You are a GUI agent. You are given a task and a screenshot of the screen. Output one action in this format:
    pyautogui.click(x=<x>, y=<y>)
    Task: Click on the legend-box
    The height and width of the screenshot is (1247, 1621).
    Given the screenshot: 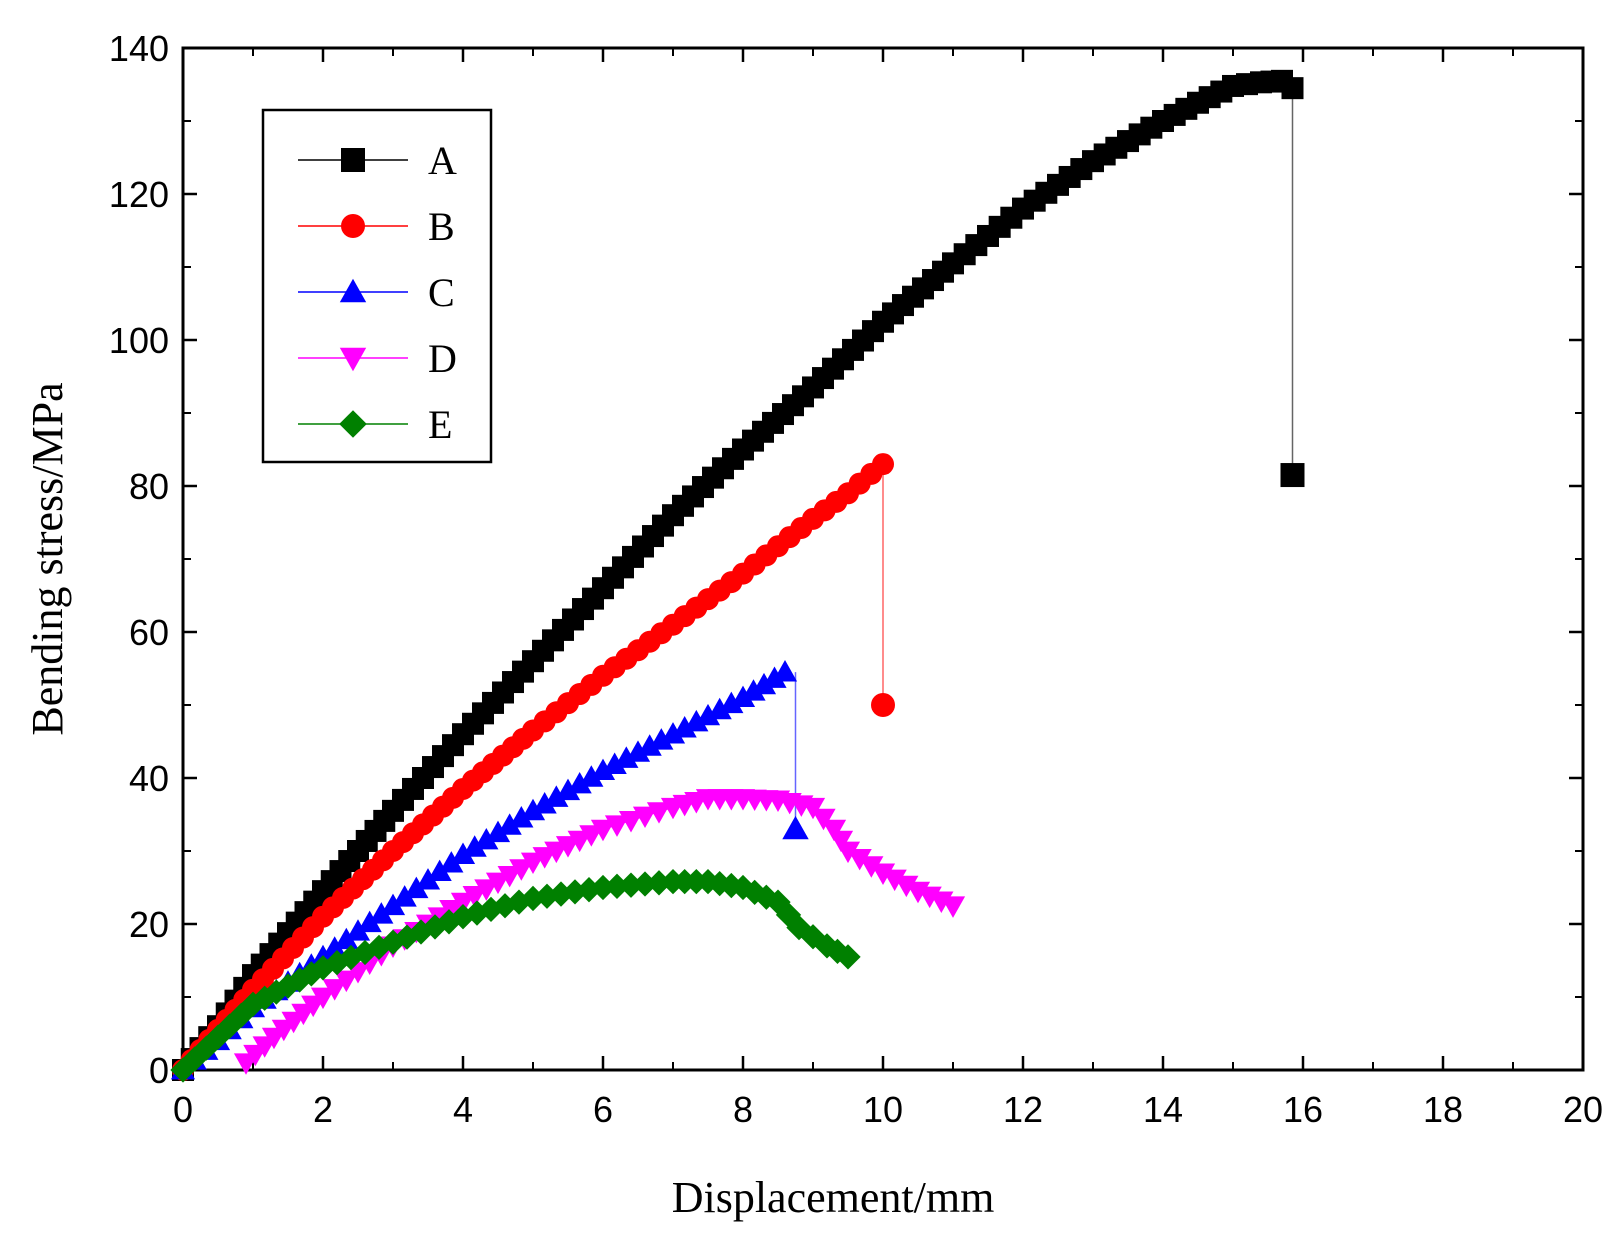 What is the action you would take?
    pyautogui.click(x=377, y=286)
    